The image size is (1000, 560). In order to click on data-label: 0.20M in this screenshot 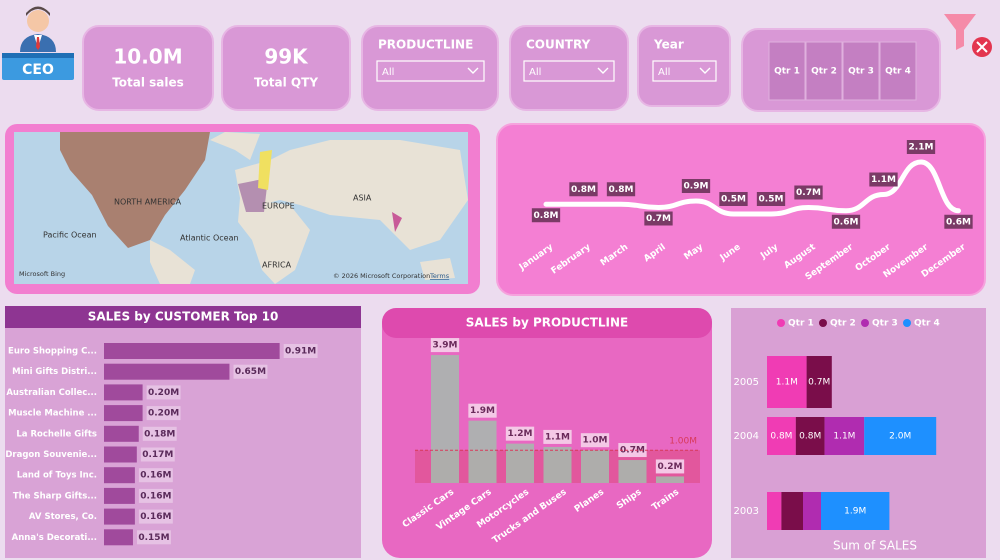, I will do `click(163, 414)`.